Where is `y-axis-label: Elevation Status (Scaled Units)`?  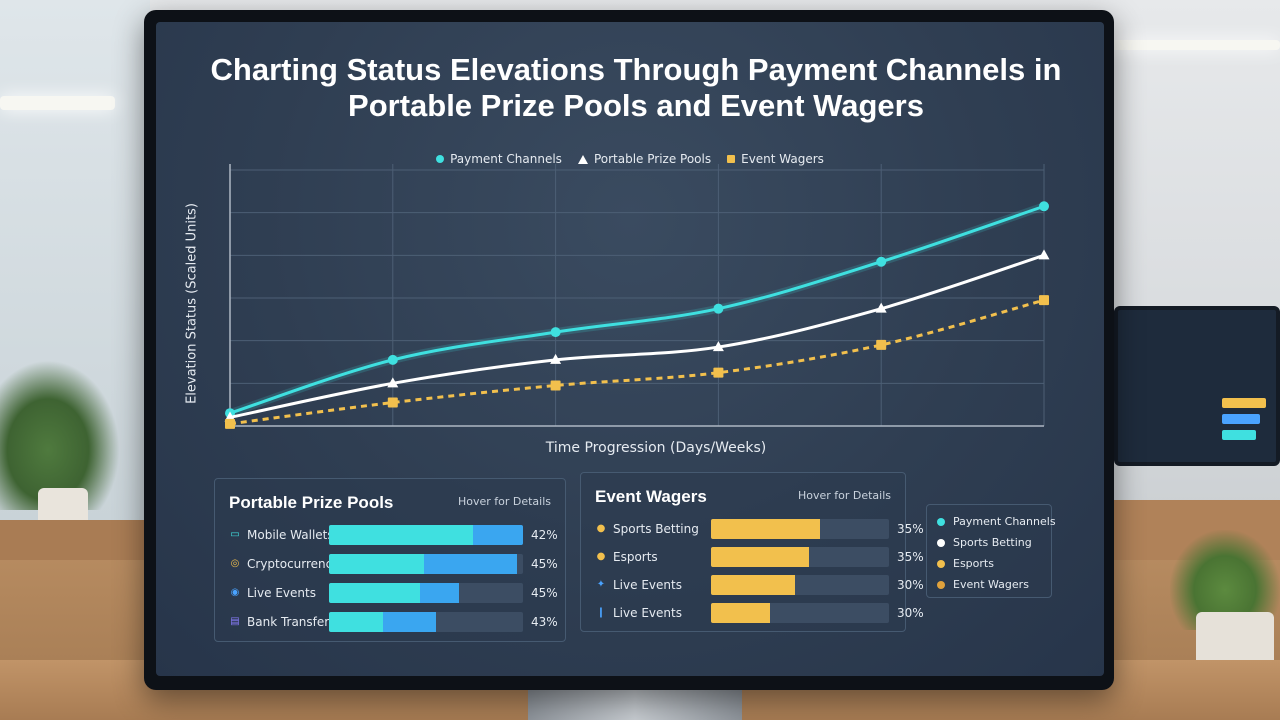 y-axis-label: Elevation Status (Scaled Units) is located at coordinates (192, 303).